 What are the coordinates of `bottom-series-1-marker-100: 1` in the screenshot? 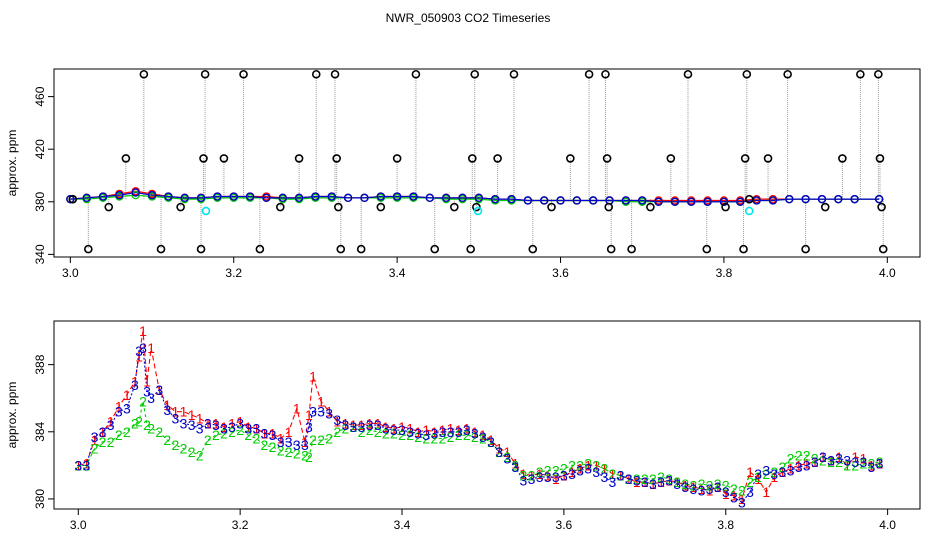 It's located at (863, 459).